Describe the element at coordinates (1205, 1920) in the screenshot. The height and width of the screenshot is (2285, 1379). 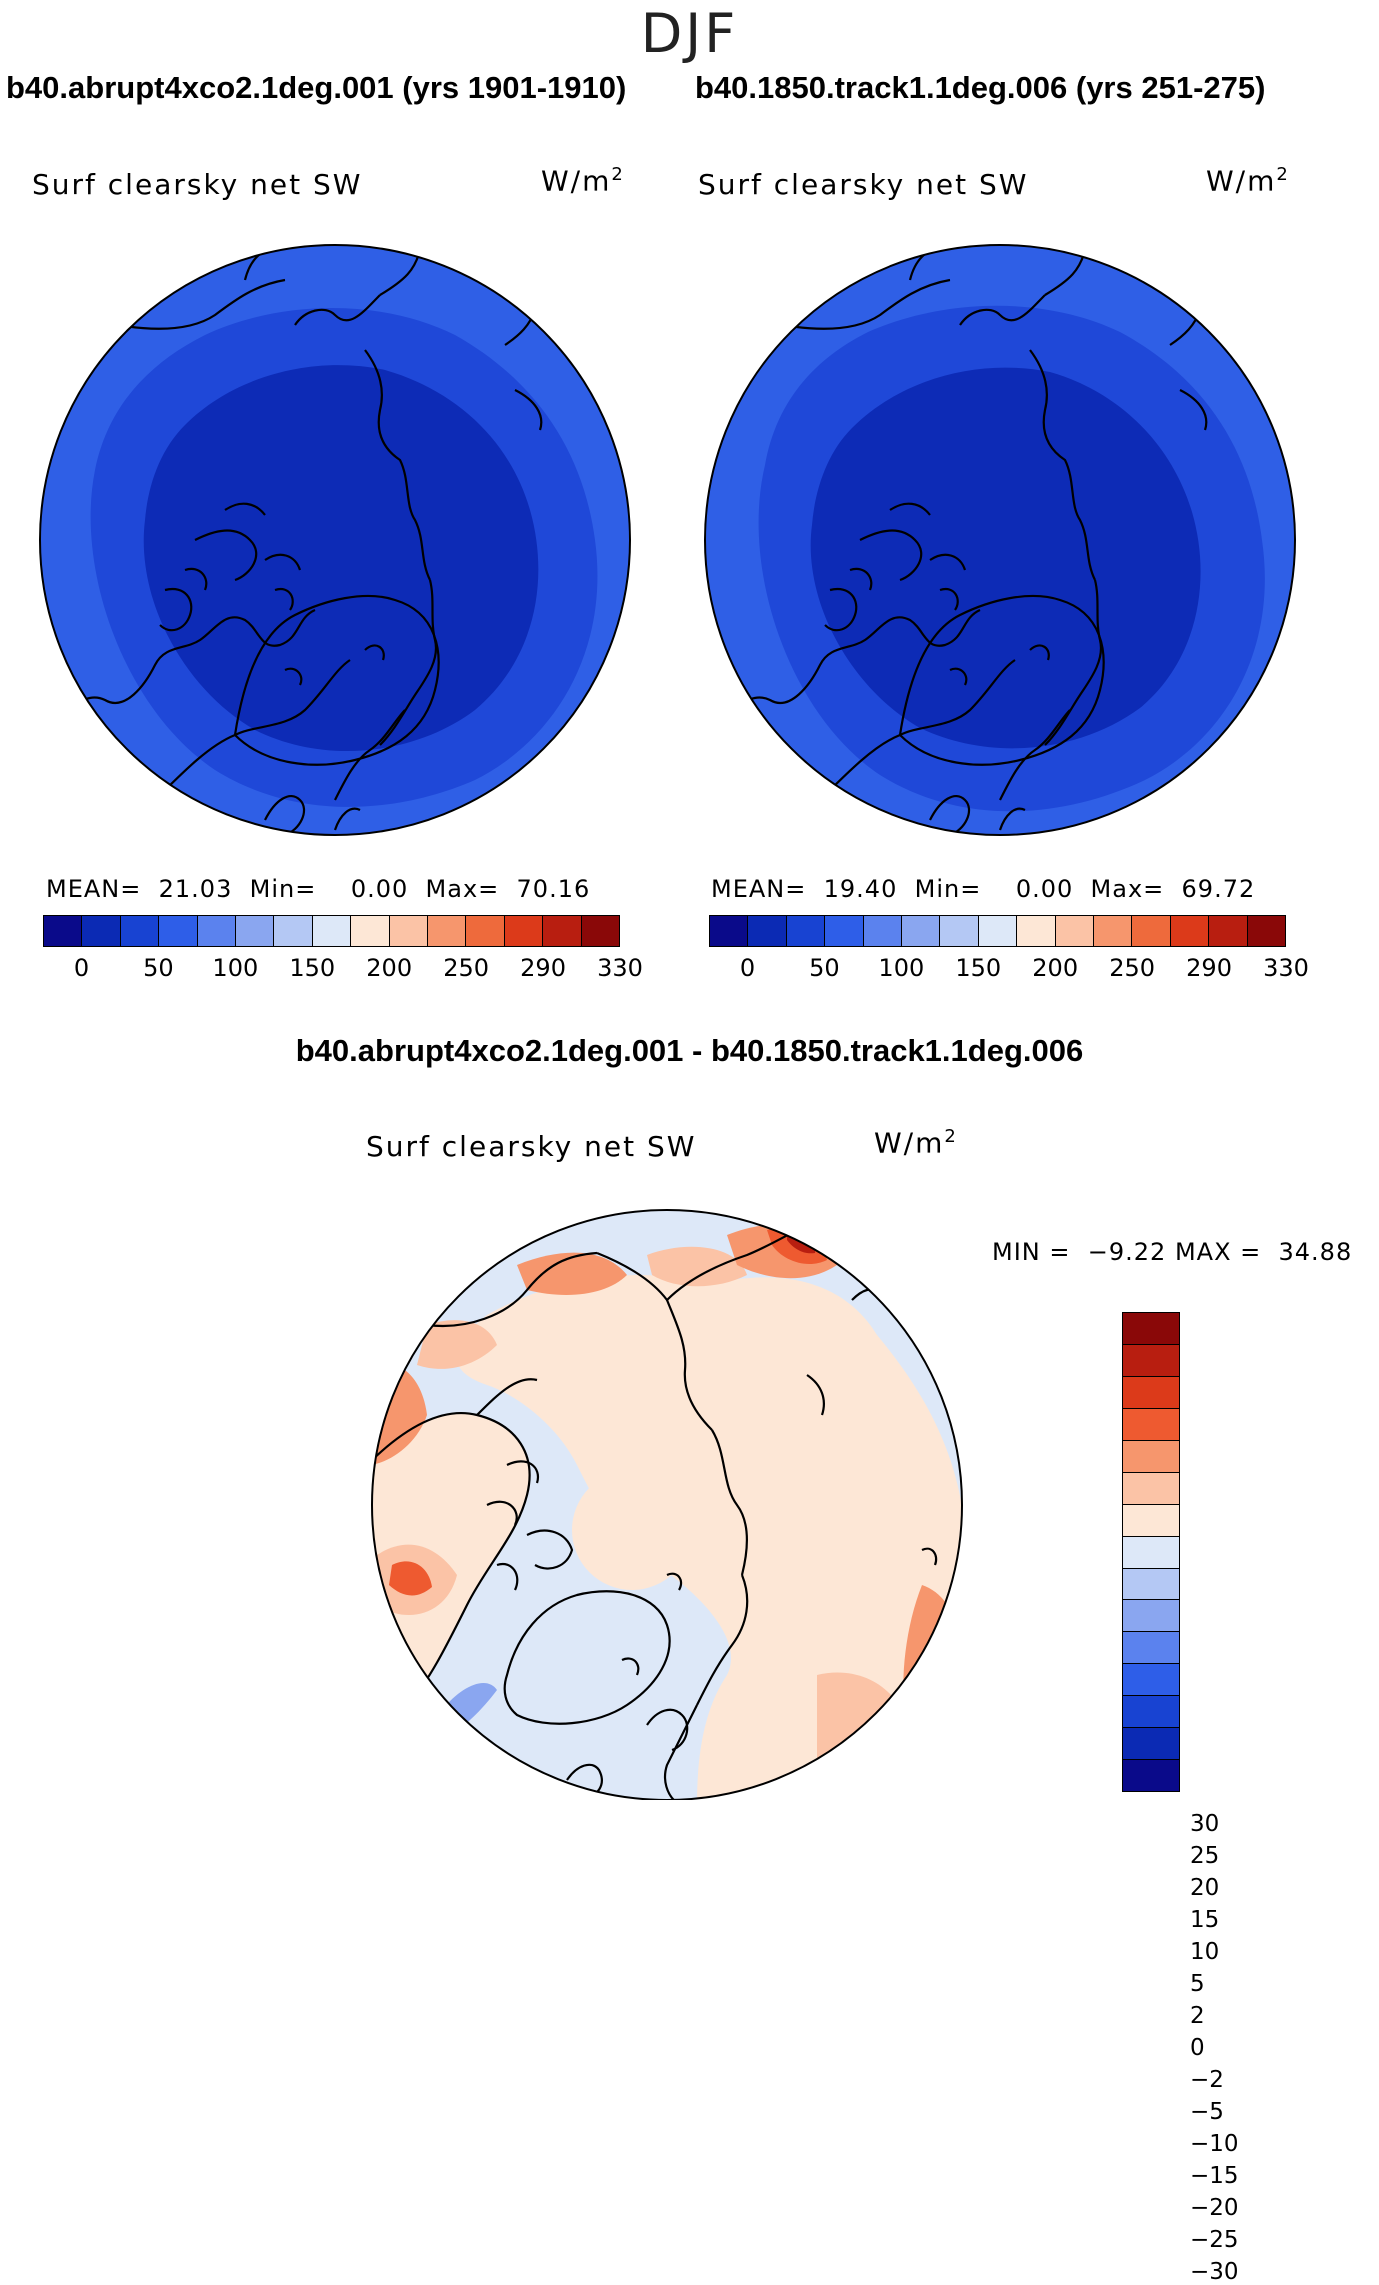
I see `colorbar-tick-label: 15` at that location.